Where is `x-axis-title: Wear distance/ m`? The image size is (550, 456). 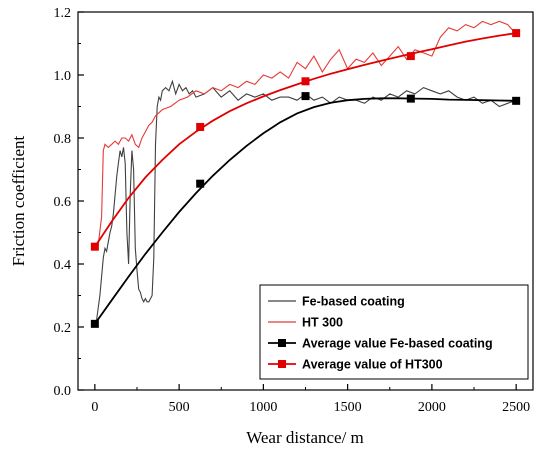 x-axis-title: Wear distance/ m is located at coordinates (305, 437).